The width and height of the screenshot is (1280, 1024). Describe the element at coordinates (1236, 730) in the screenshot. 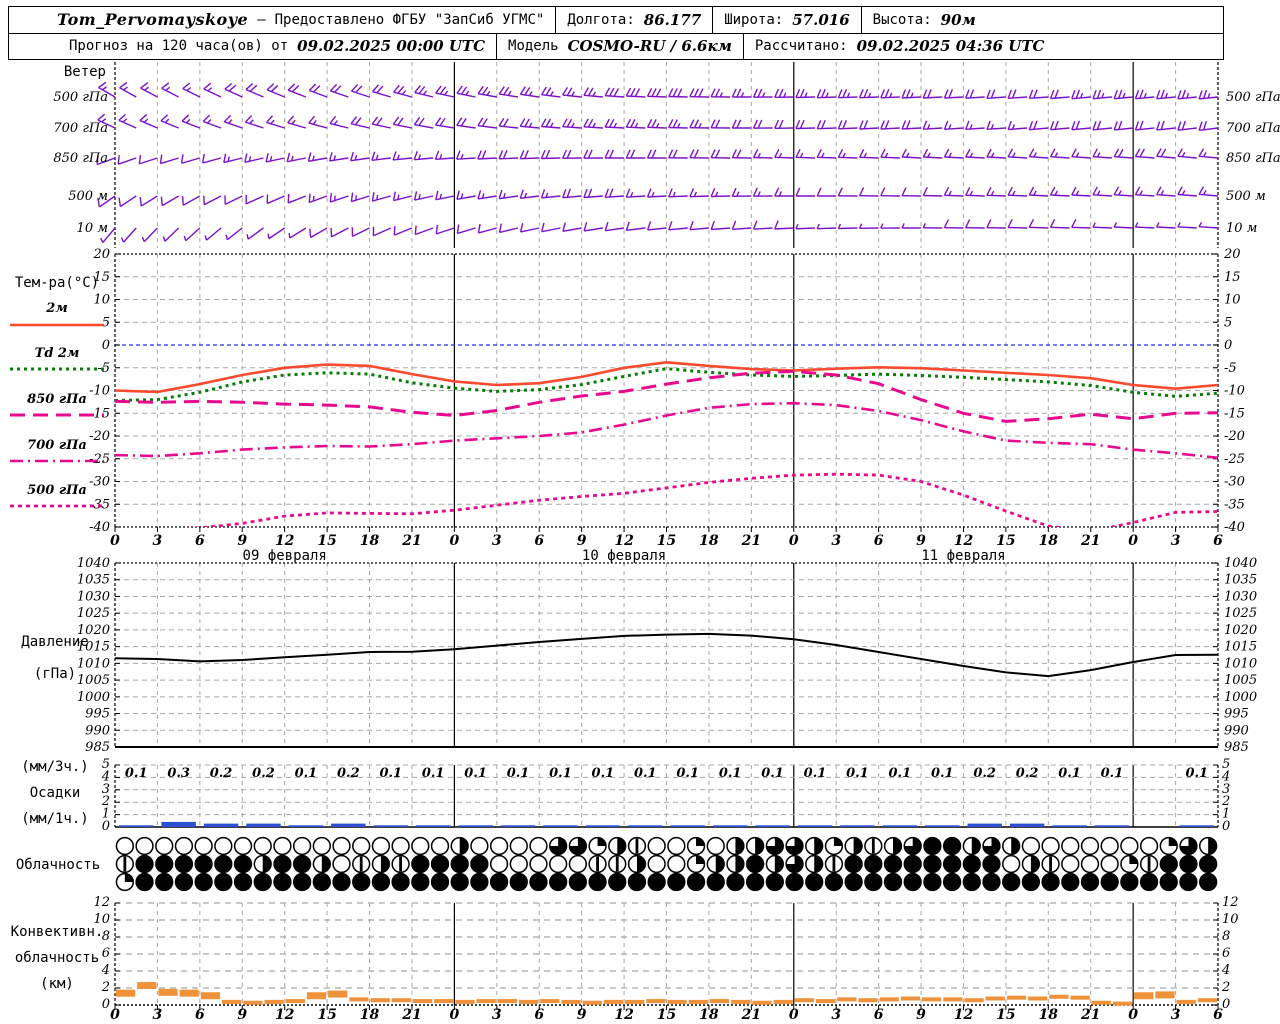

I see `svg-text: 990` at that location.